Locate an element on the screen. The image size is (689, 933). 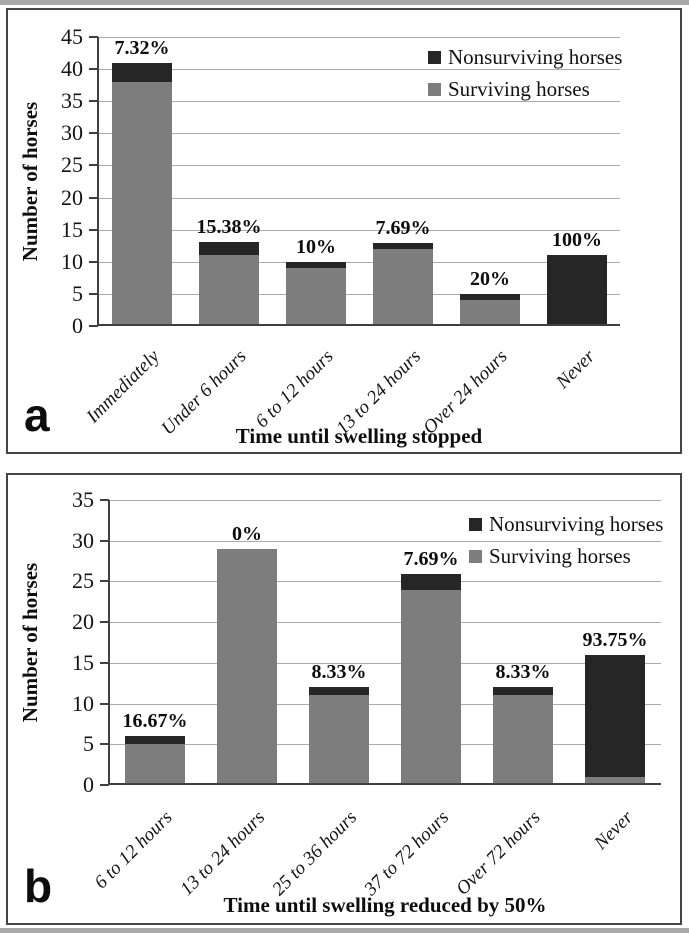
panel-letter: a is located at coordinates (37, 415).